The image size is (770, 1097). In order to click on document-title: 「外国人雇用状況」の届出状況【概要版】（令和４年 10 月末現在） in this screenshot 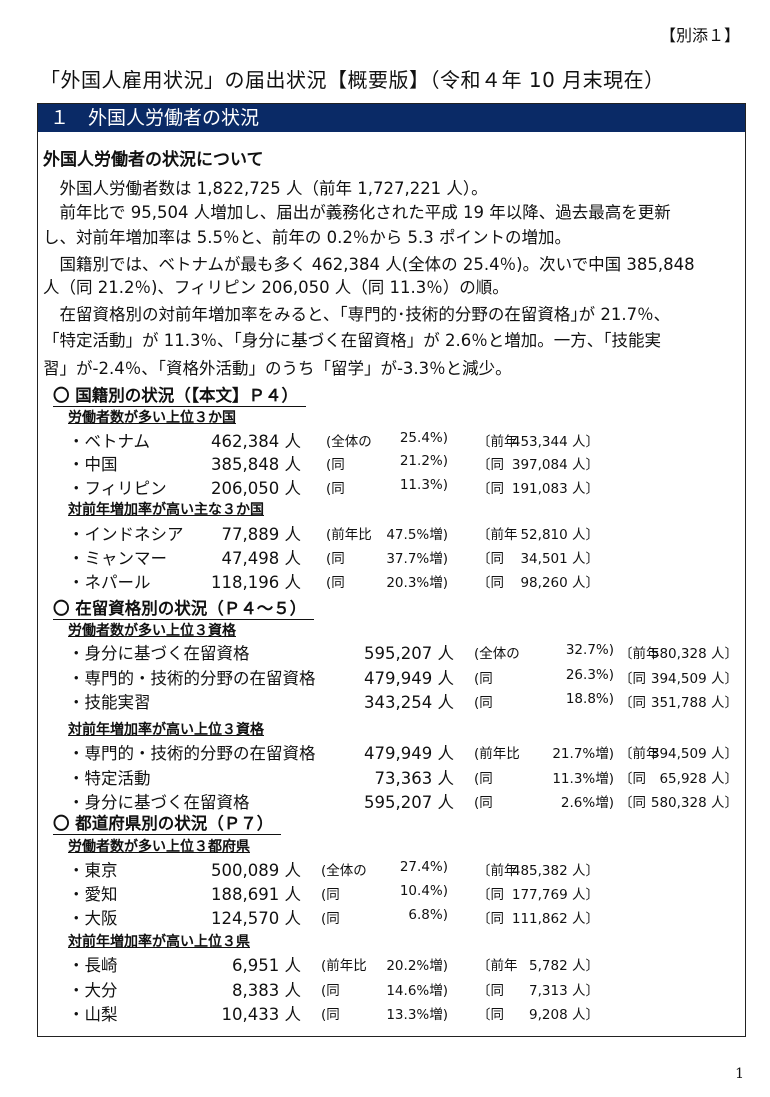, I will do `click(352, 80)`.